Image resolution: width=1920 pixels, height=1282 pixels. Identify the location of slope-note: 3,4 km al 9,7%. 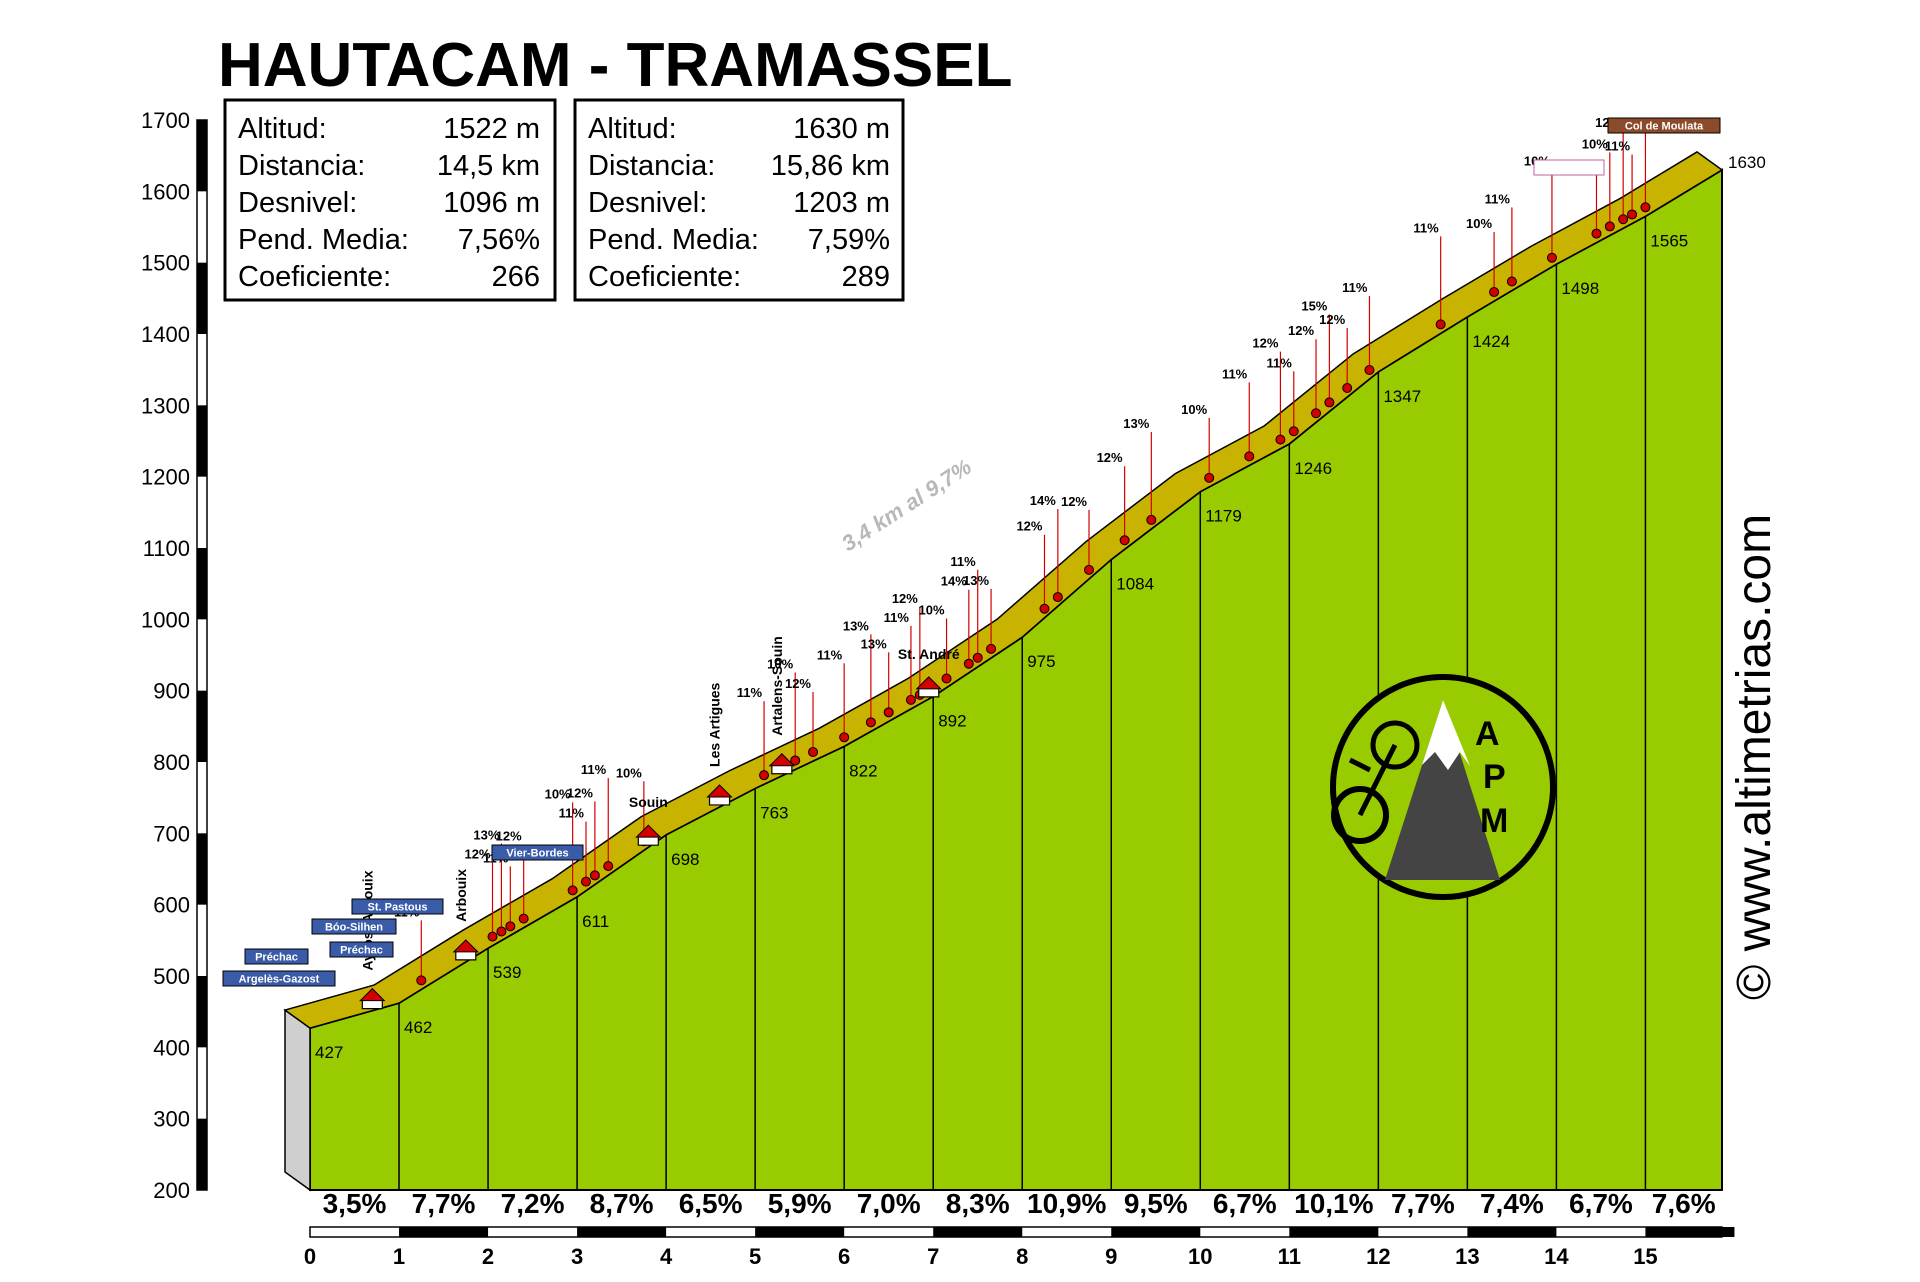
(906, 505).